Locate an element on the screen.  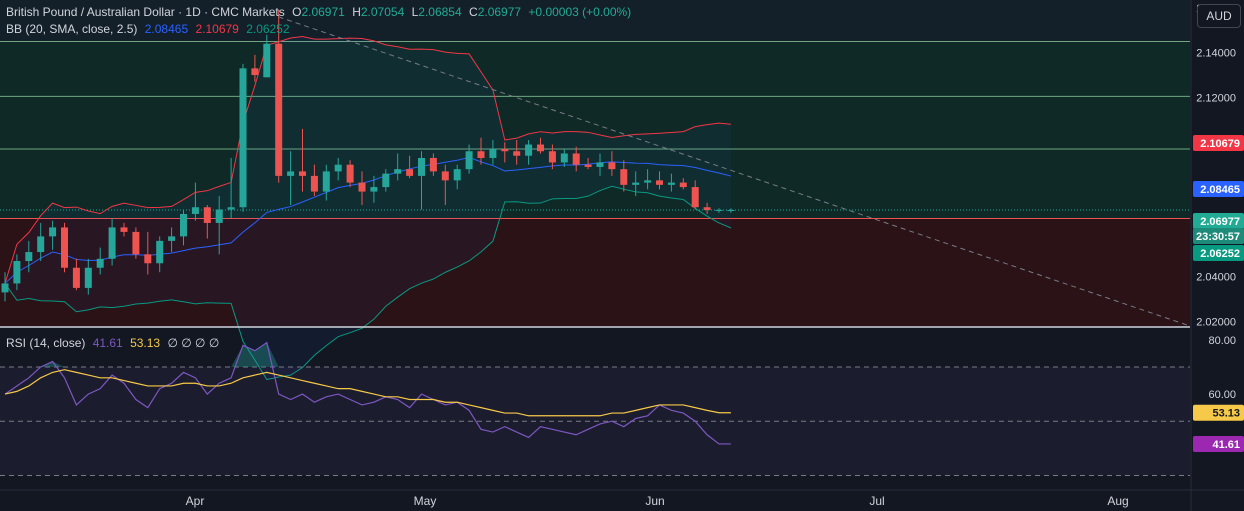
time-tick-label: Jun is located at coordinates (654, 501).